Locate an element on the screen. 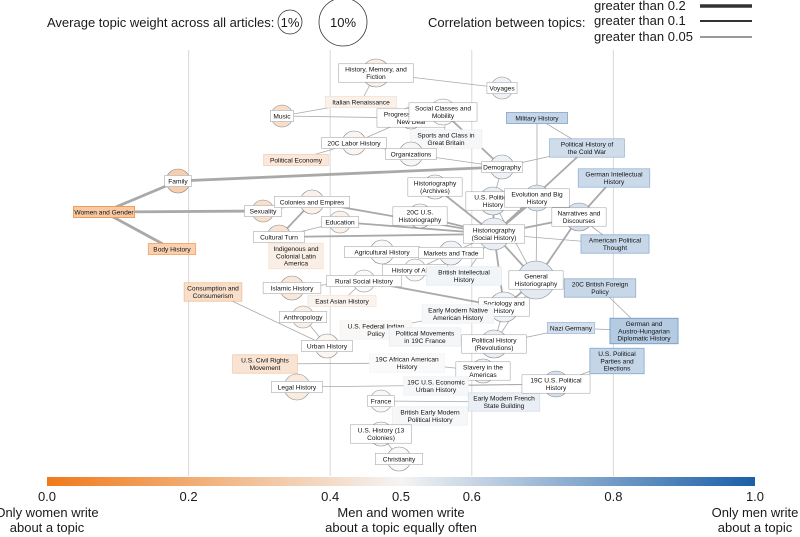  node-sexuality: Sexuality is located at coordinates (263, 211).